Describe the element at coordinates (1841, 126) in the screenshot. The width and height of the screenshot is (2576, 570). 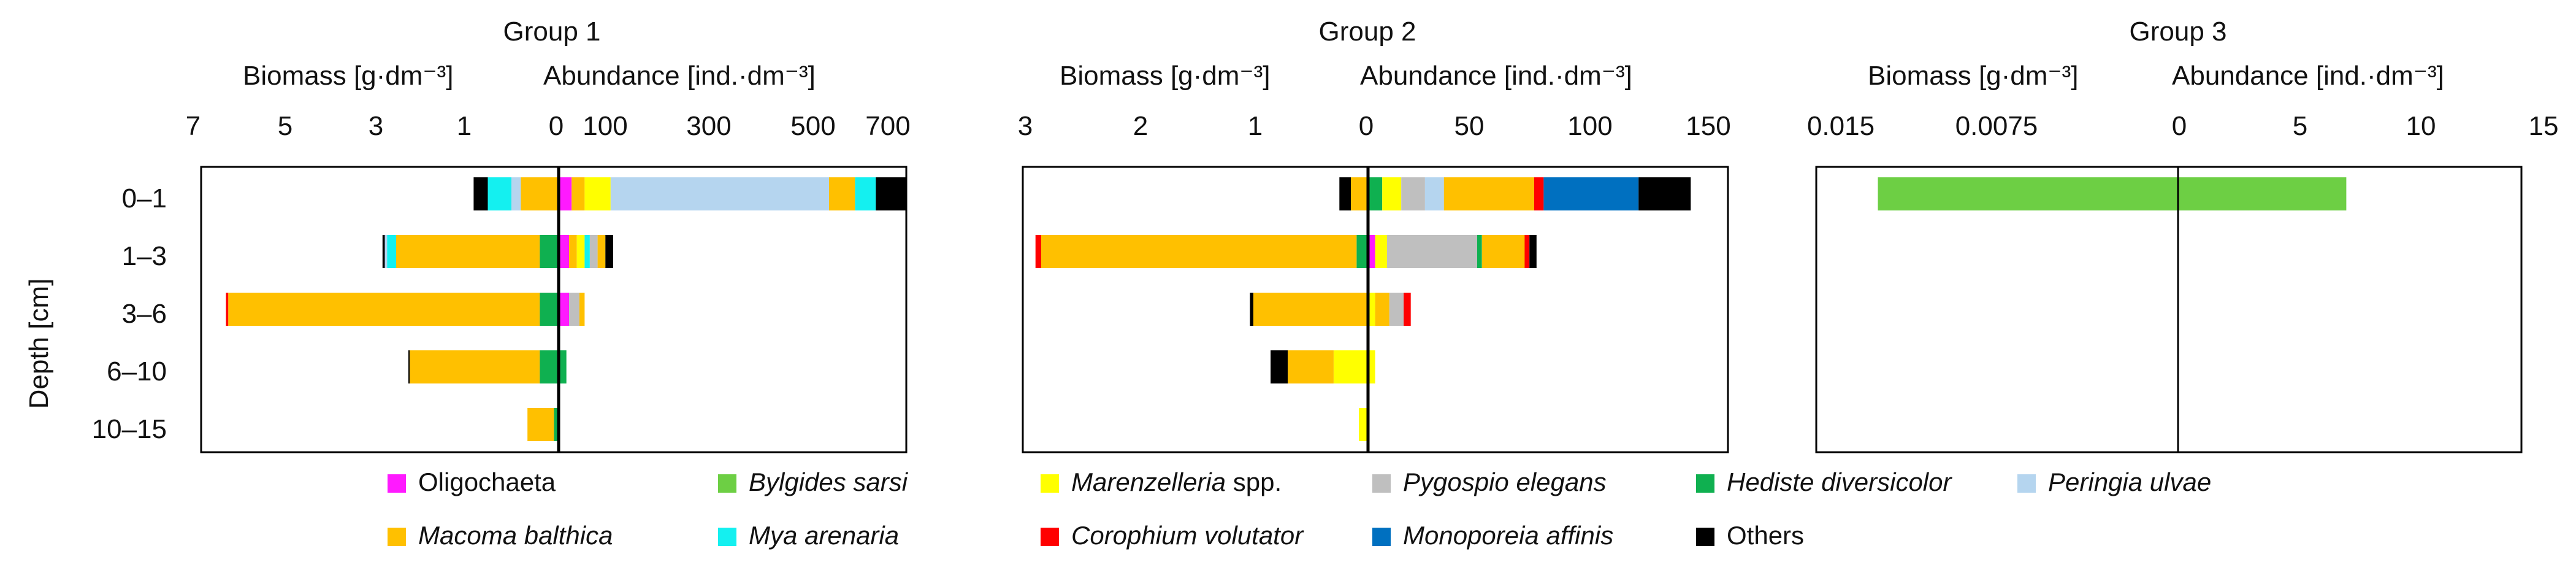
I see `biomass-tick: 0.015` at that location.